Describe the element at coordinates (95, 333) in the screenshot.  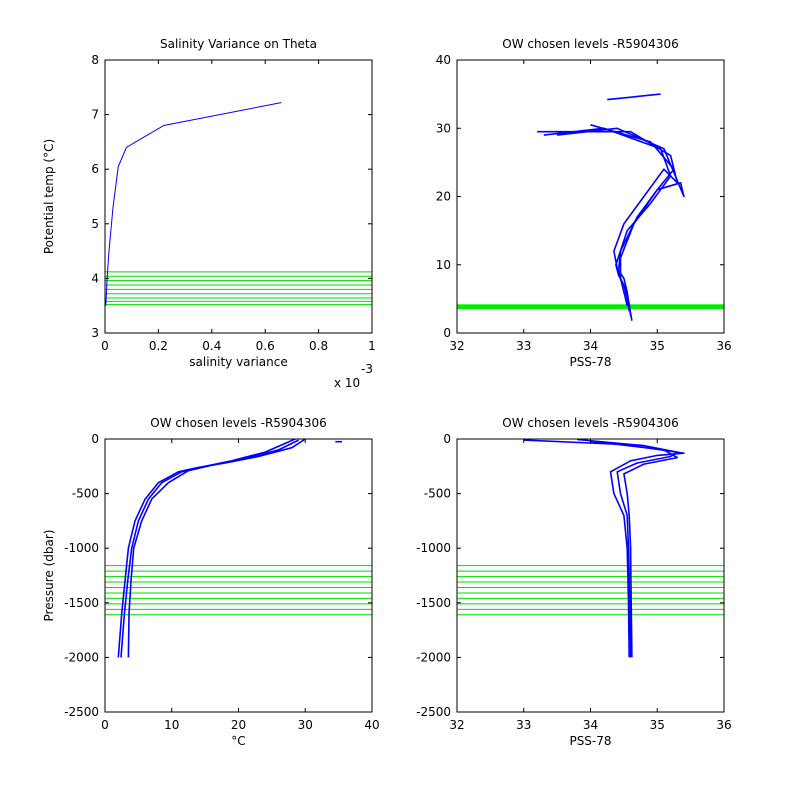
I see `y-tick-label: 3` at that location.